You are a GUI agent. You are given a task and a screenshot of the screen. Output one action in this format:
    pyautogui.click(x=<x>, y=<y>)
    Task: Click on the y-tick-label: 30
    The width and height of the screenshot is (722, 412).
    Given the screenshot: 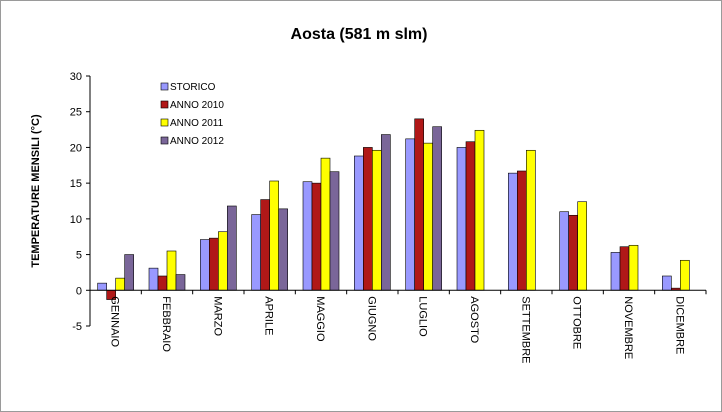 What is the action you would take?
    pyautogui.click(x=76, y=77)
    